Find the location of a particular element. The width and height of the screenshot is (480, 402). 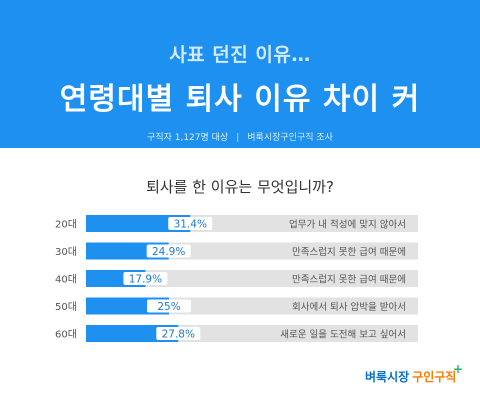

logo-part-1: 벼룩시장 is located at coordinates (387, 377).